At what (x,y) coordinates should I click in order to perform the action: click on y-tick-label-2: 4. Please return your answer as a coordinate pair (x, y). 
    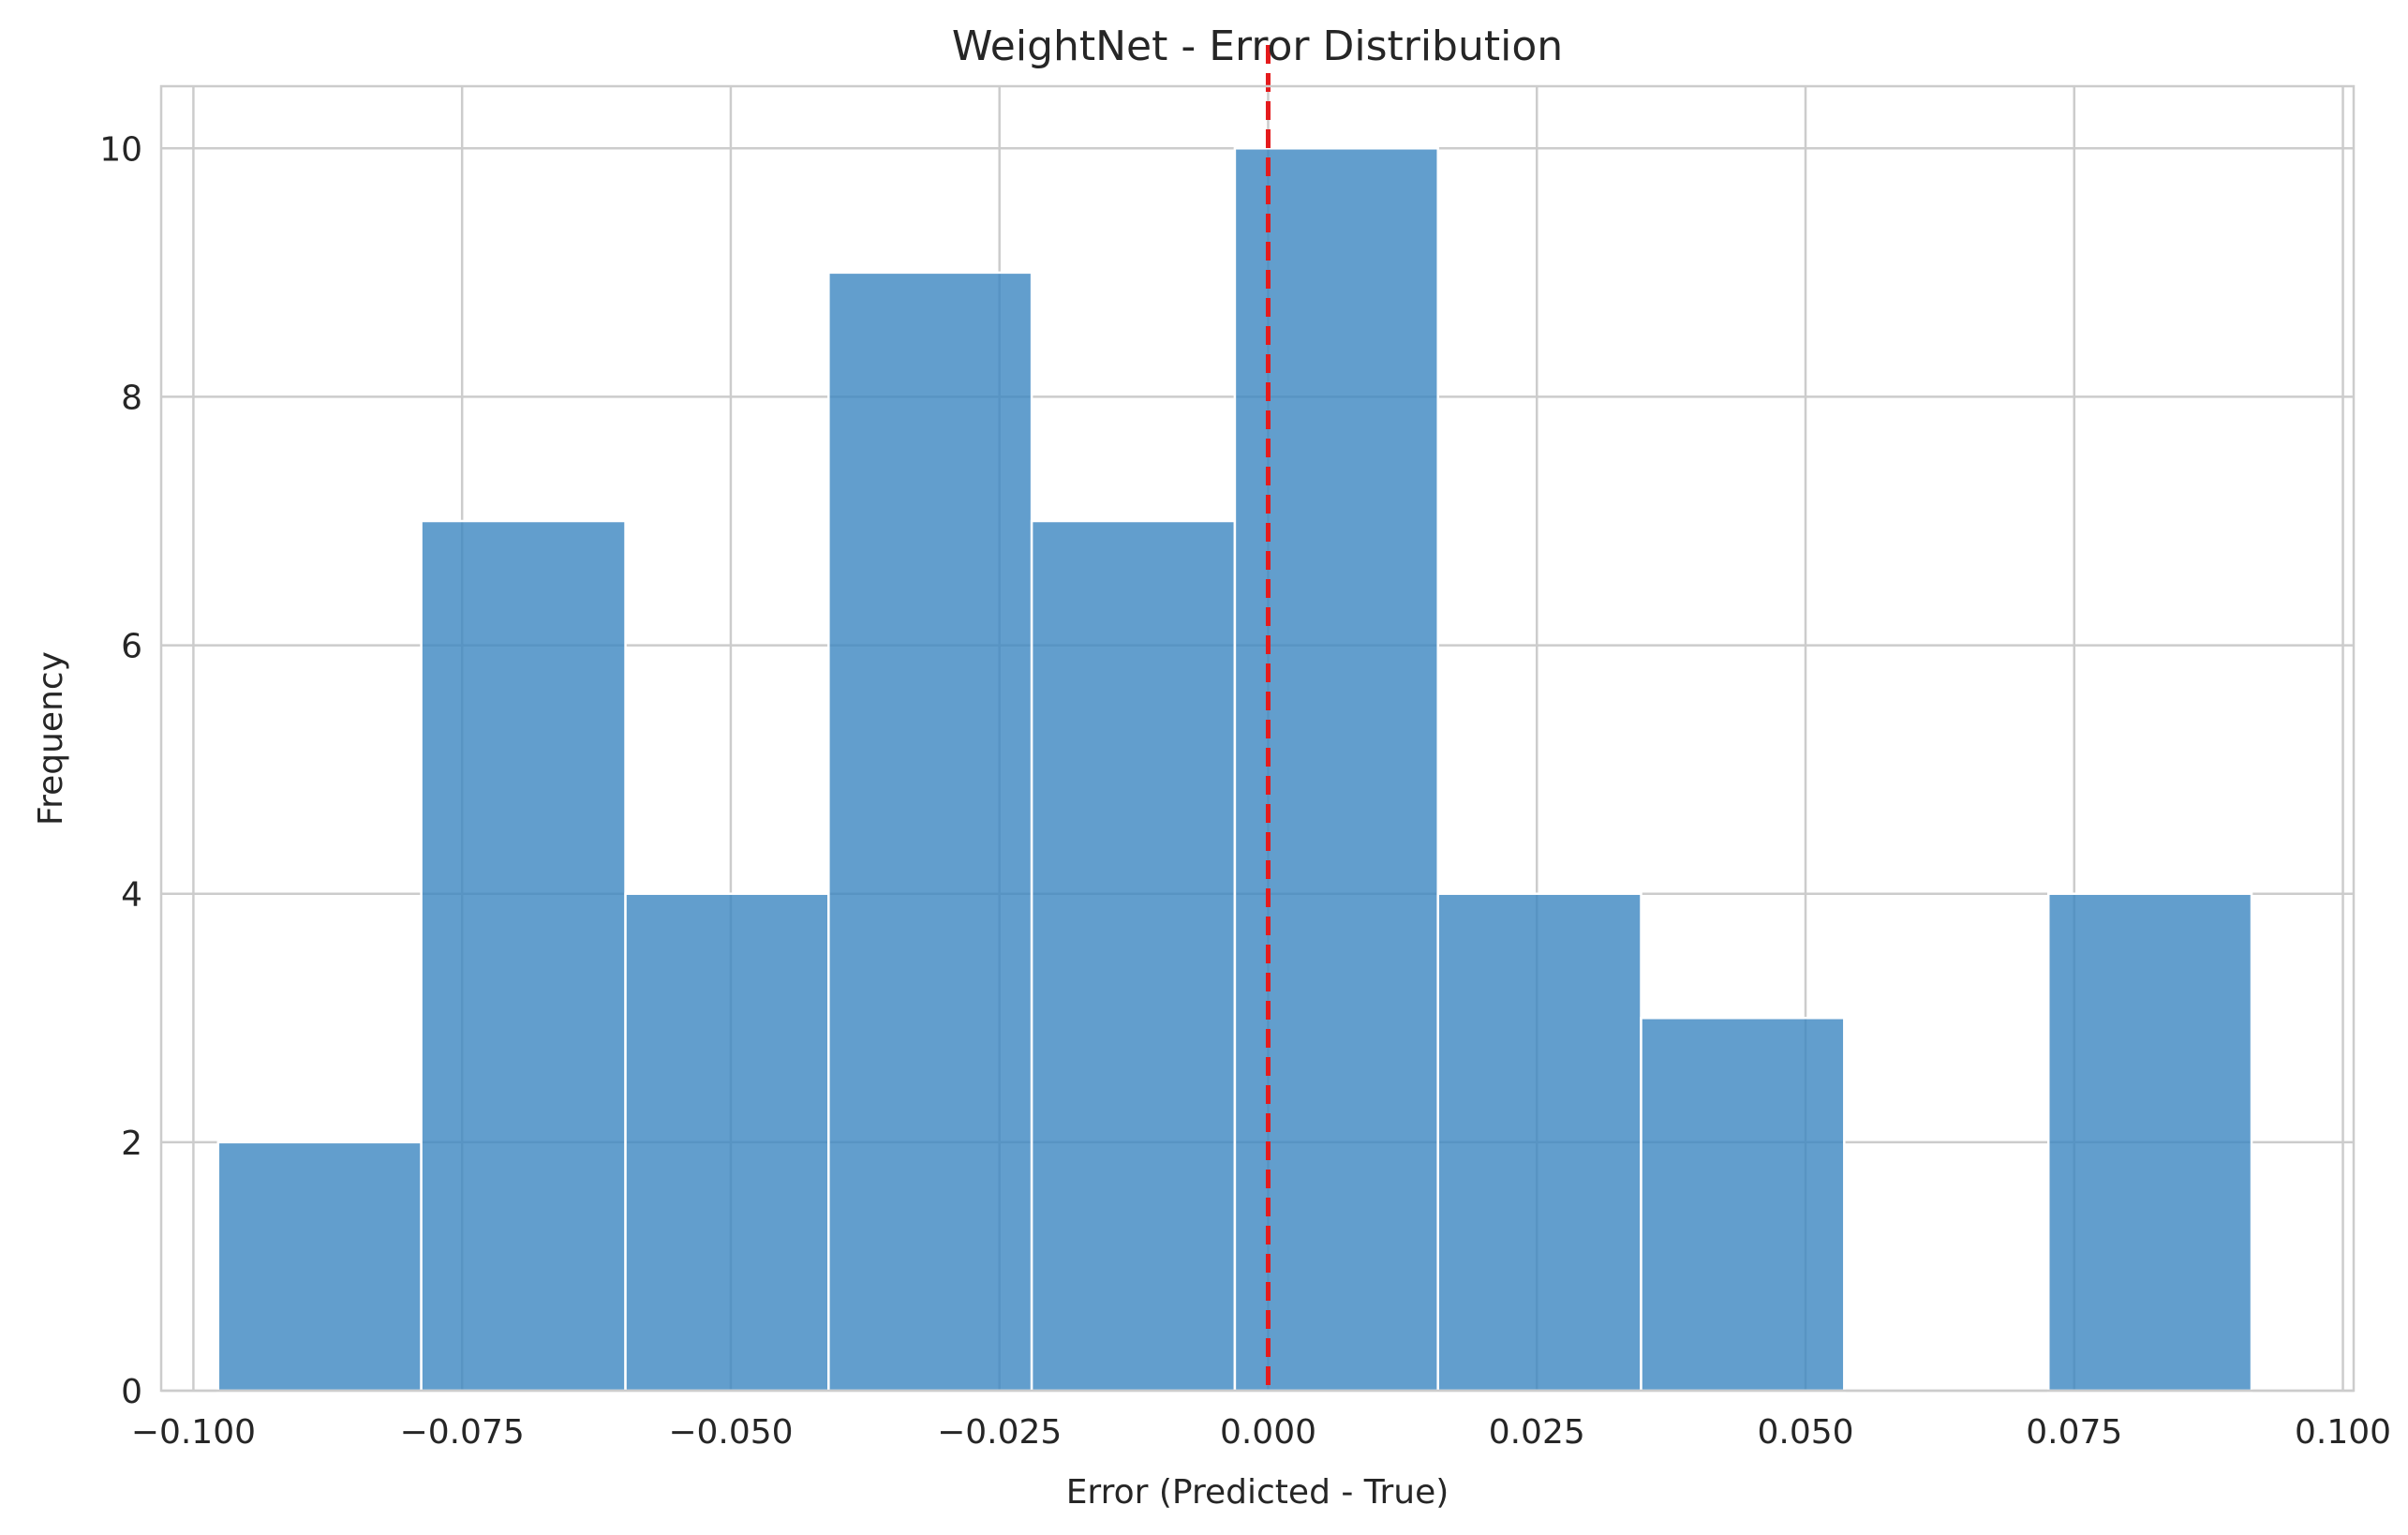
    Looking at the image, I should click on (131, 895).